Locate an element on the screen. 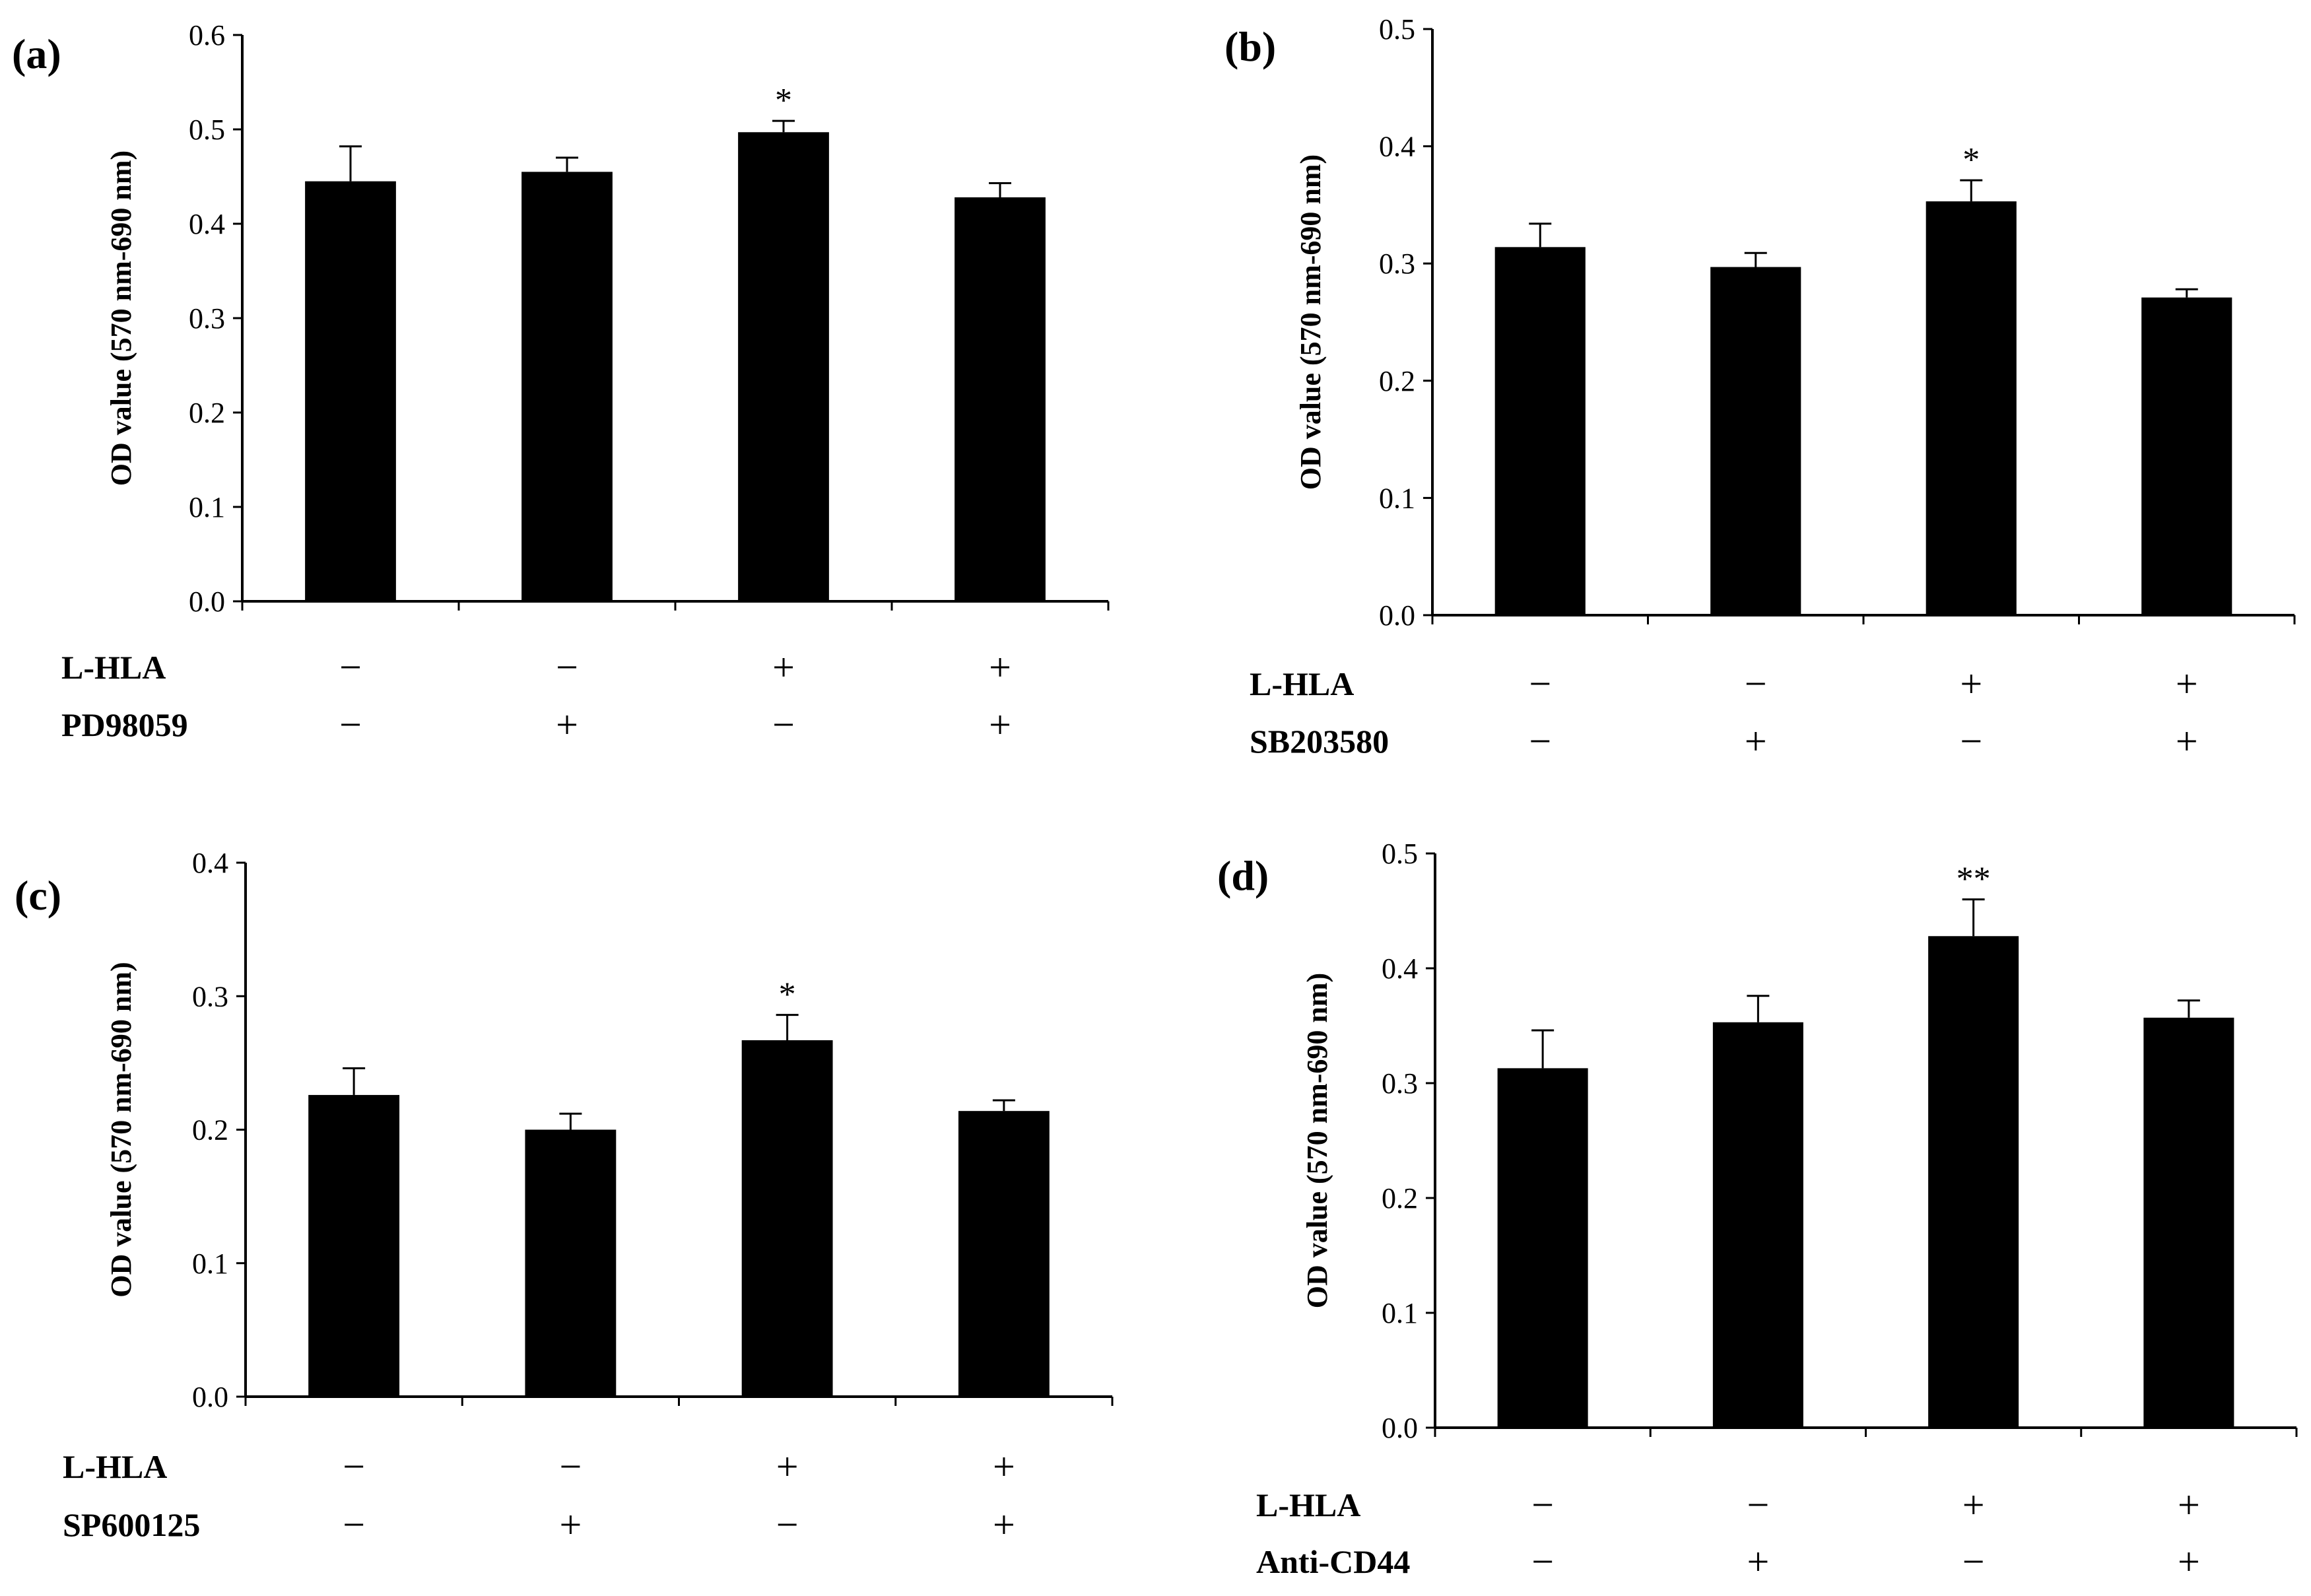 The image size is (2311, 1596). panel-label: (d) is located at coordinates (1243, 876).